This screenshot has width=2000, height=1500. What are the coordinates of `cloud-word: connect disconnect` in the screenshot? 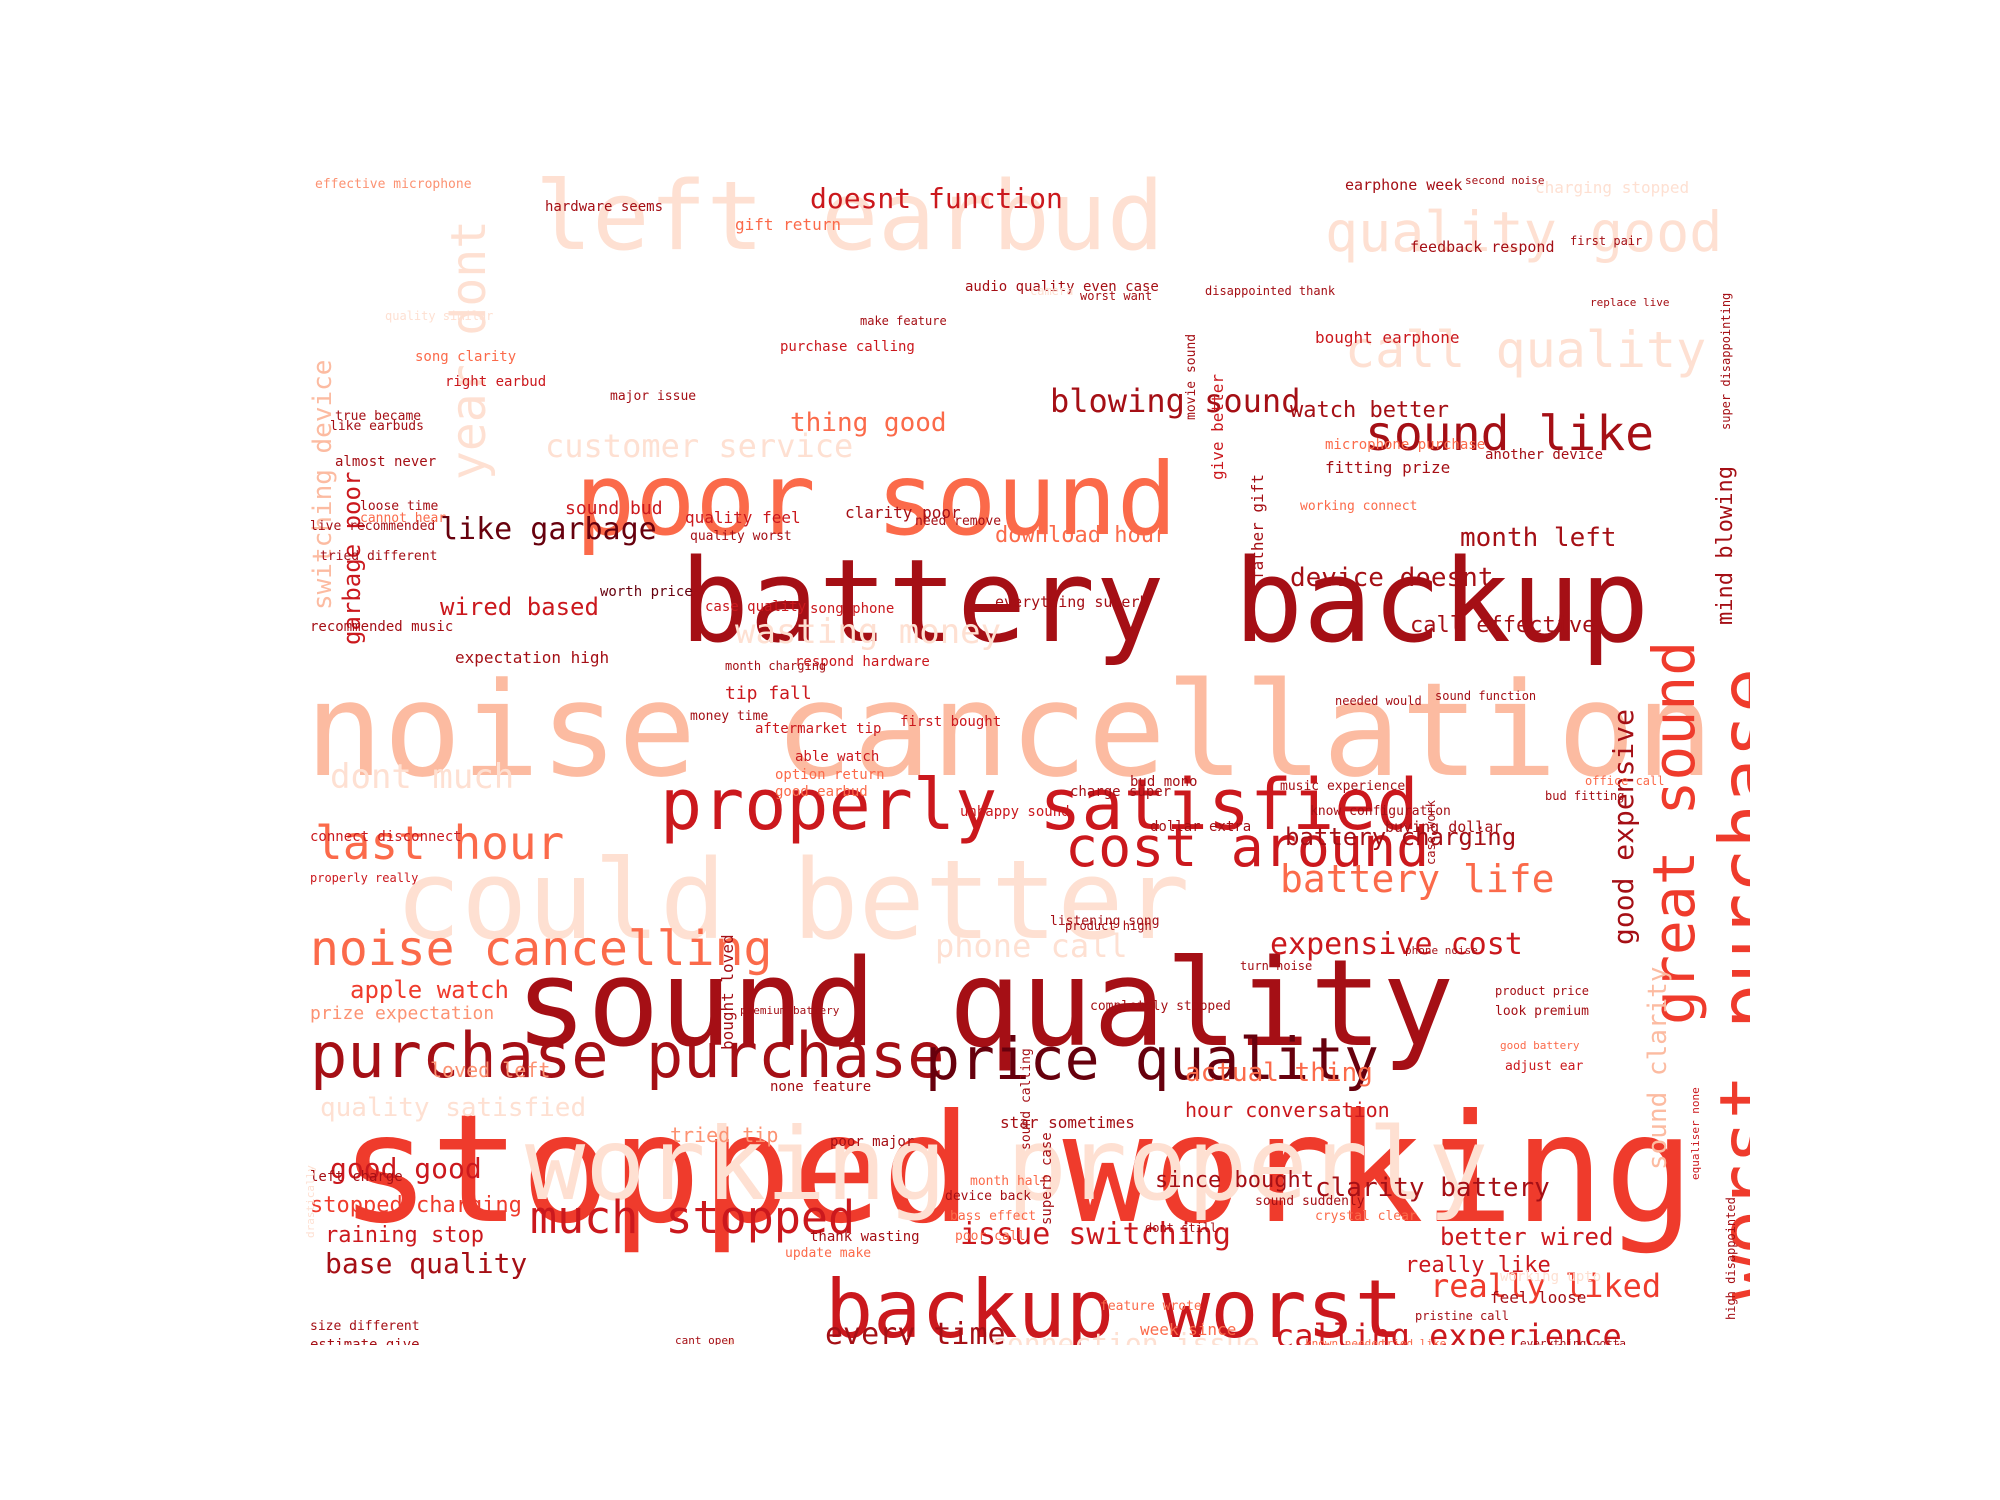 It's located at (386, 837).